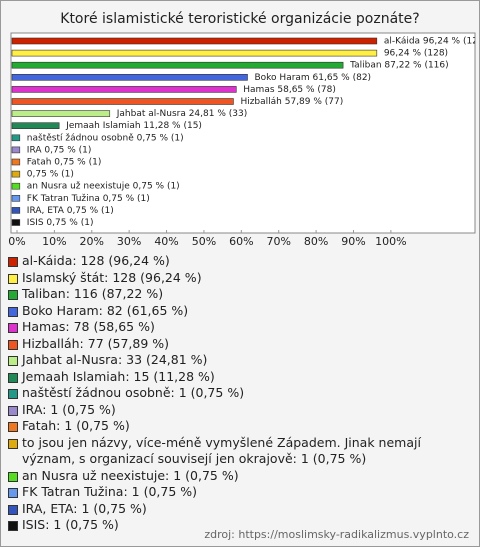 This screenshot has height=547, width=480. I want to click on legend-label: IRA: 1 (0,75 %), so click(69, 409).